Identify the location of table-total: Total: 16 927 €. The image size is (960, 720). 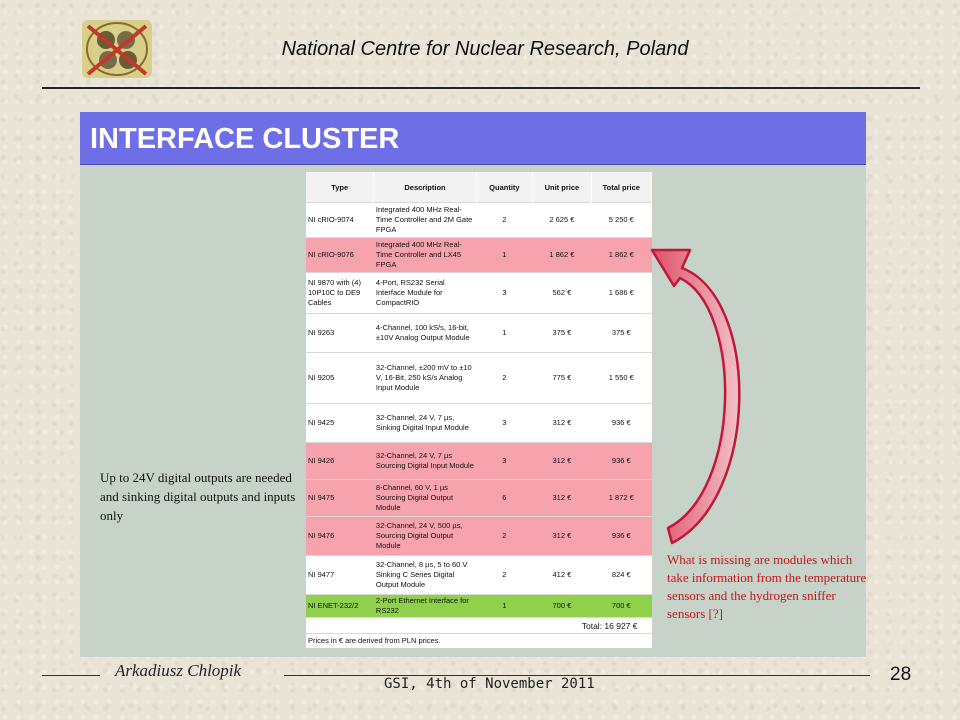
(479, 625).